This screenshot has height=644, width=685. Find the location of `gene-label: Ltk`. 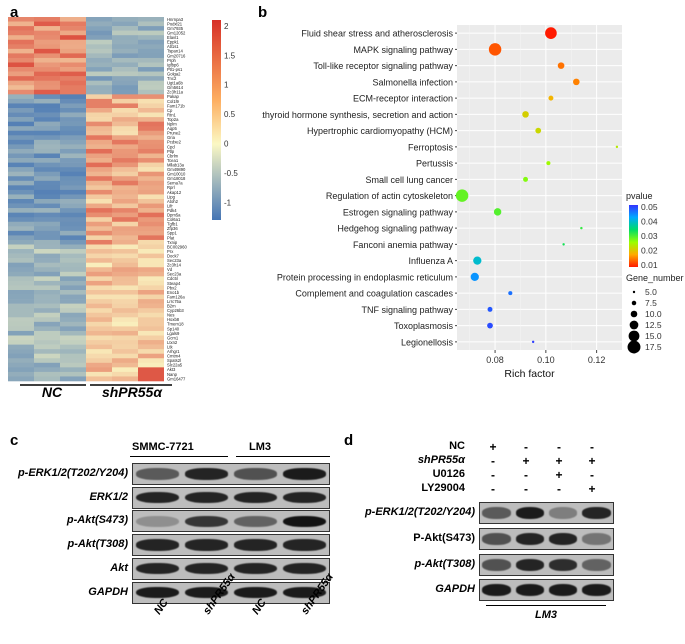

gene-label: Ltk is located at coordinates (170, 346).